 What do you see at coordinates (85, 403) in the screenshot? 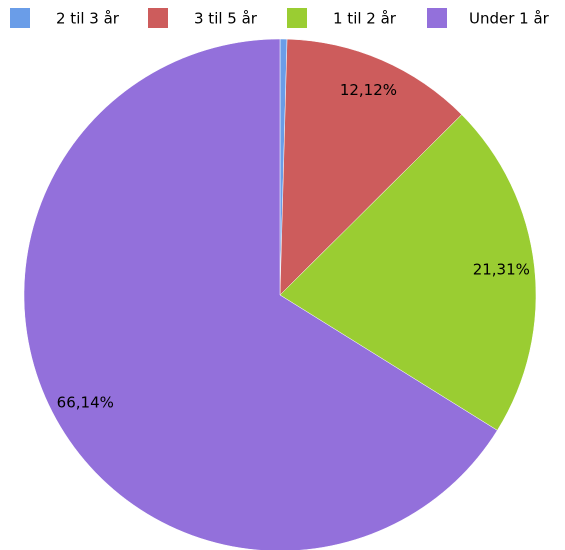
I see `data-label: 66,14%` at bounding box center [85, 403].